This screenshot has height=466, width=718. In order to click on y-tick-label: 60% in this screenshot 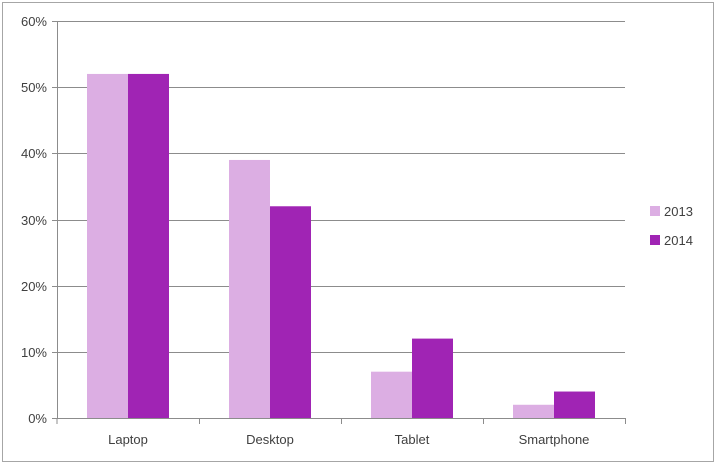, I will do `click(34, 21)`.